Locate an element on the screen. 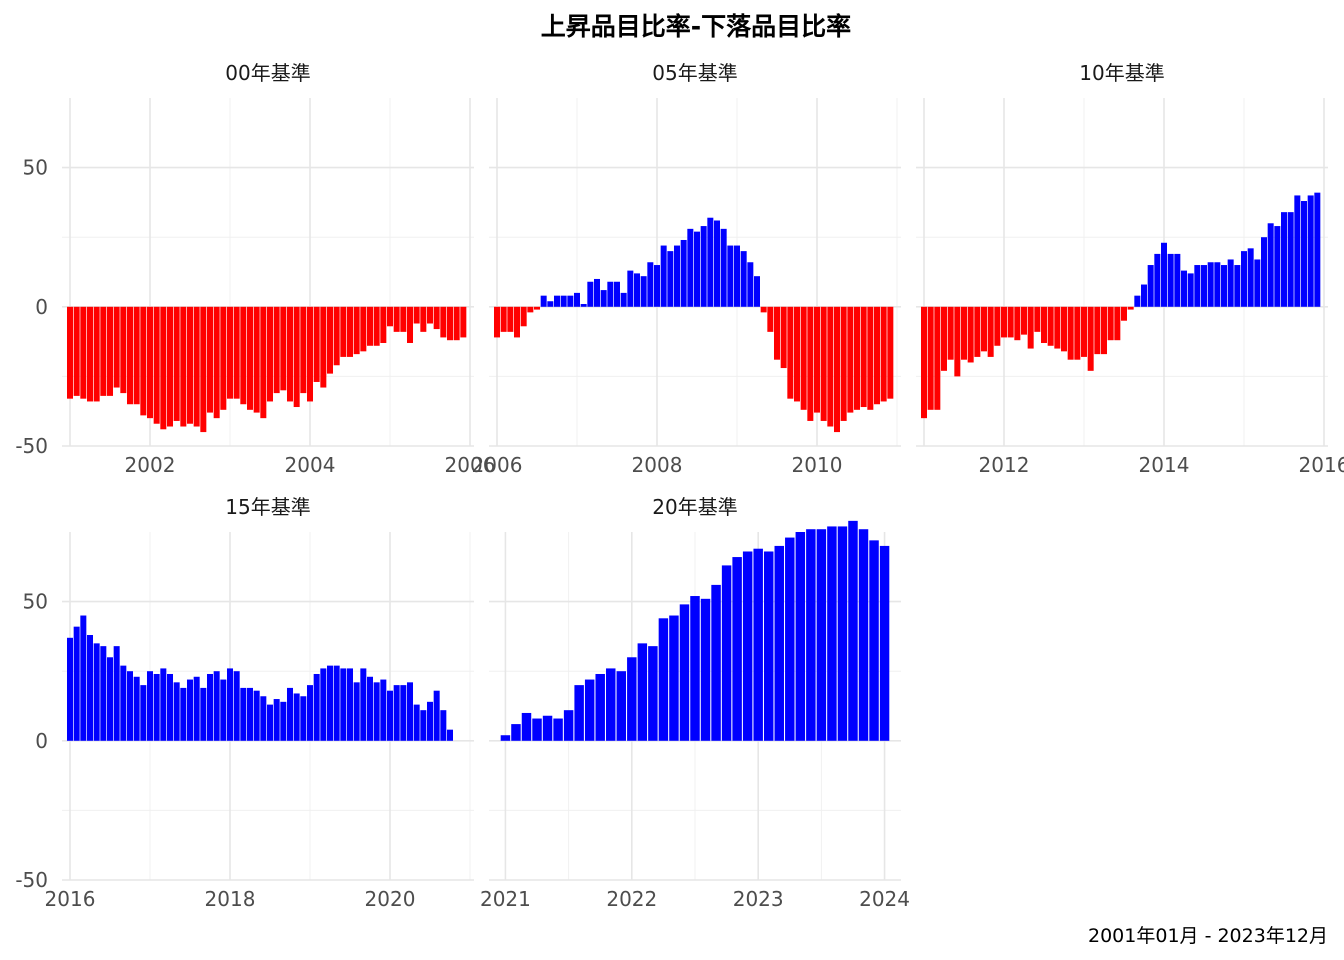  y-tick-label: 0 is located at coordinates (41, 741).